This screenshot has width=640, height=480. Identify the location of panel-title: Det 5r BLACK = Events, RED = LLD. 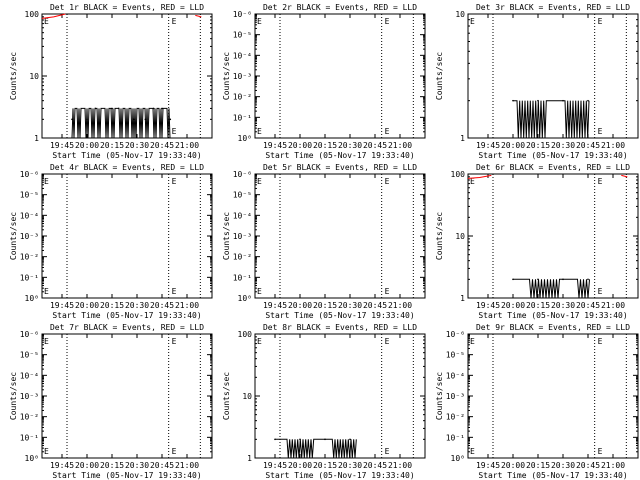
(340, 167).